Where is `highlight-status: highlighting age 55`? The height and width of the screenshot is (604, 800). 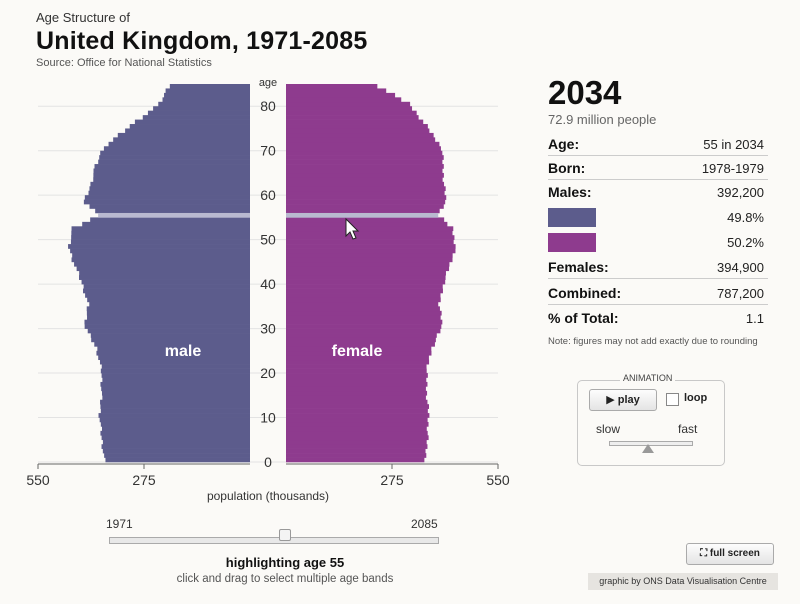
highlight-status: highlighting age 55 is located at coordinates (285, 562).